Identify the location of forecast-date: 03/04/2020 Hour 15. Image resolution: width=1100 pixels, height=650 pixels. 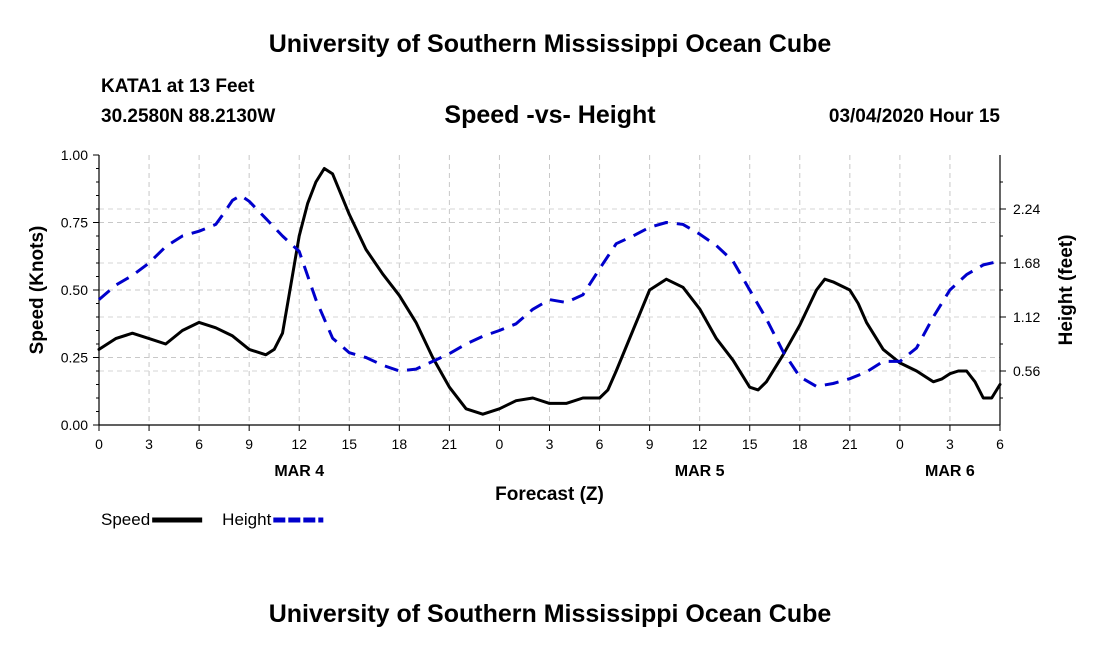
(914, 116).